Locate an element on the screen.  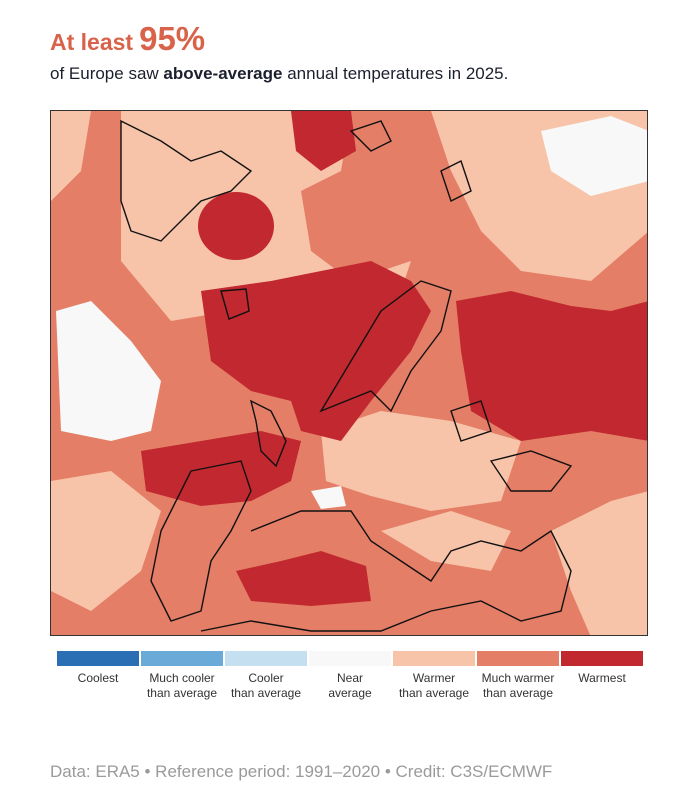
legend-label-line1: Warmer is located at coordinates (434, 678).